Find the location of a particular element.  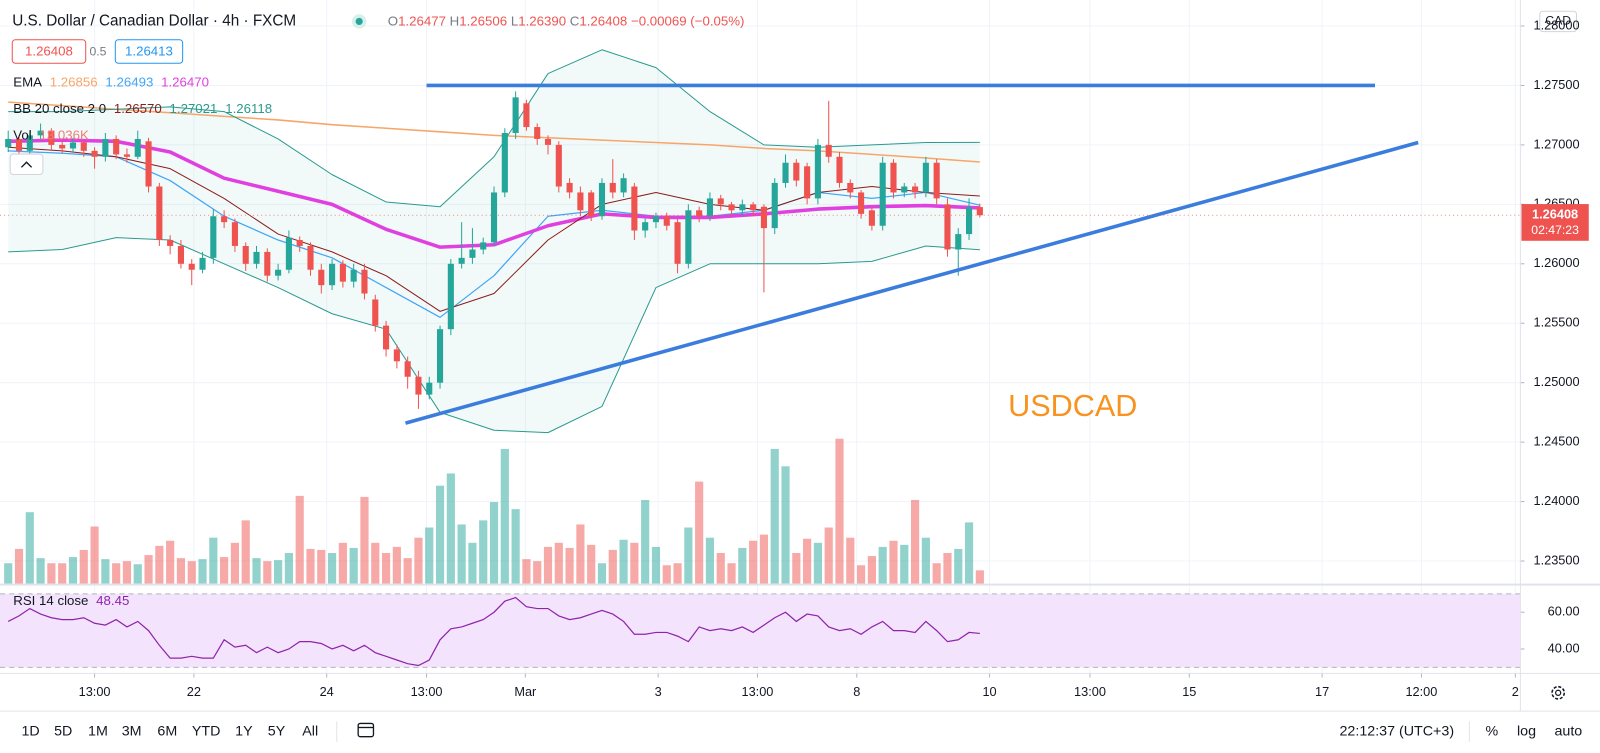

range-button: 5Y is located at coordinates (277, 731).